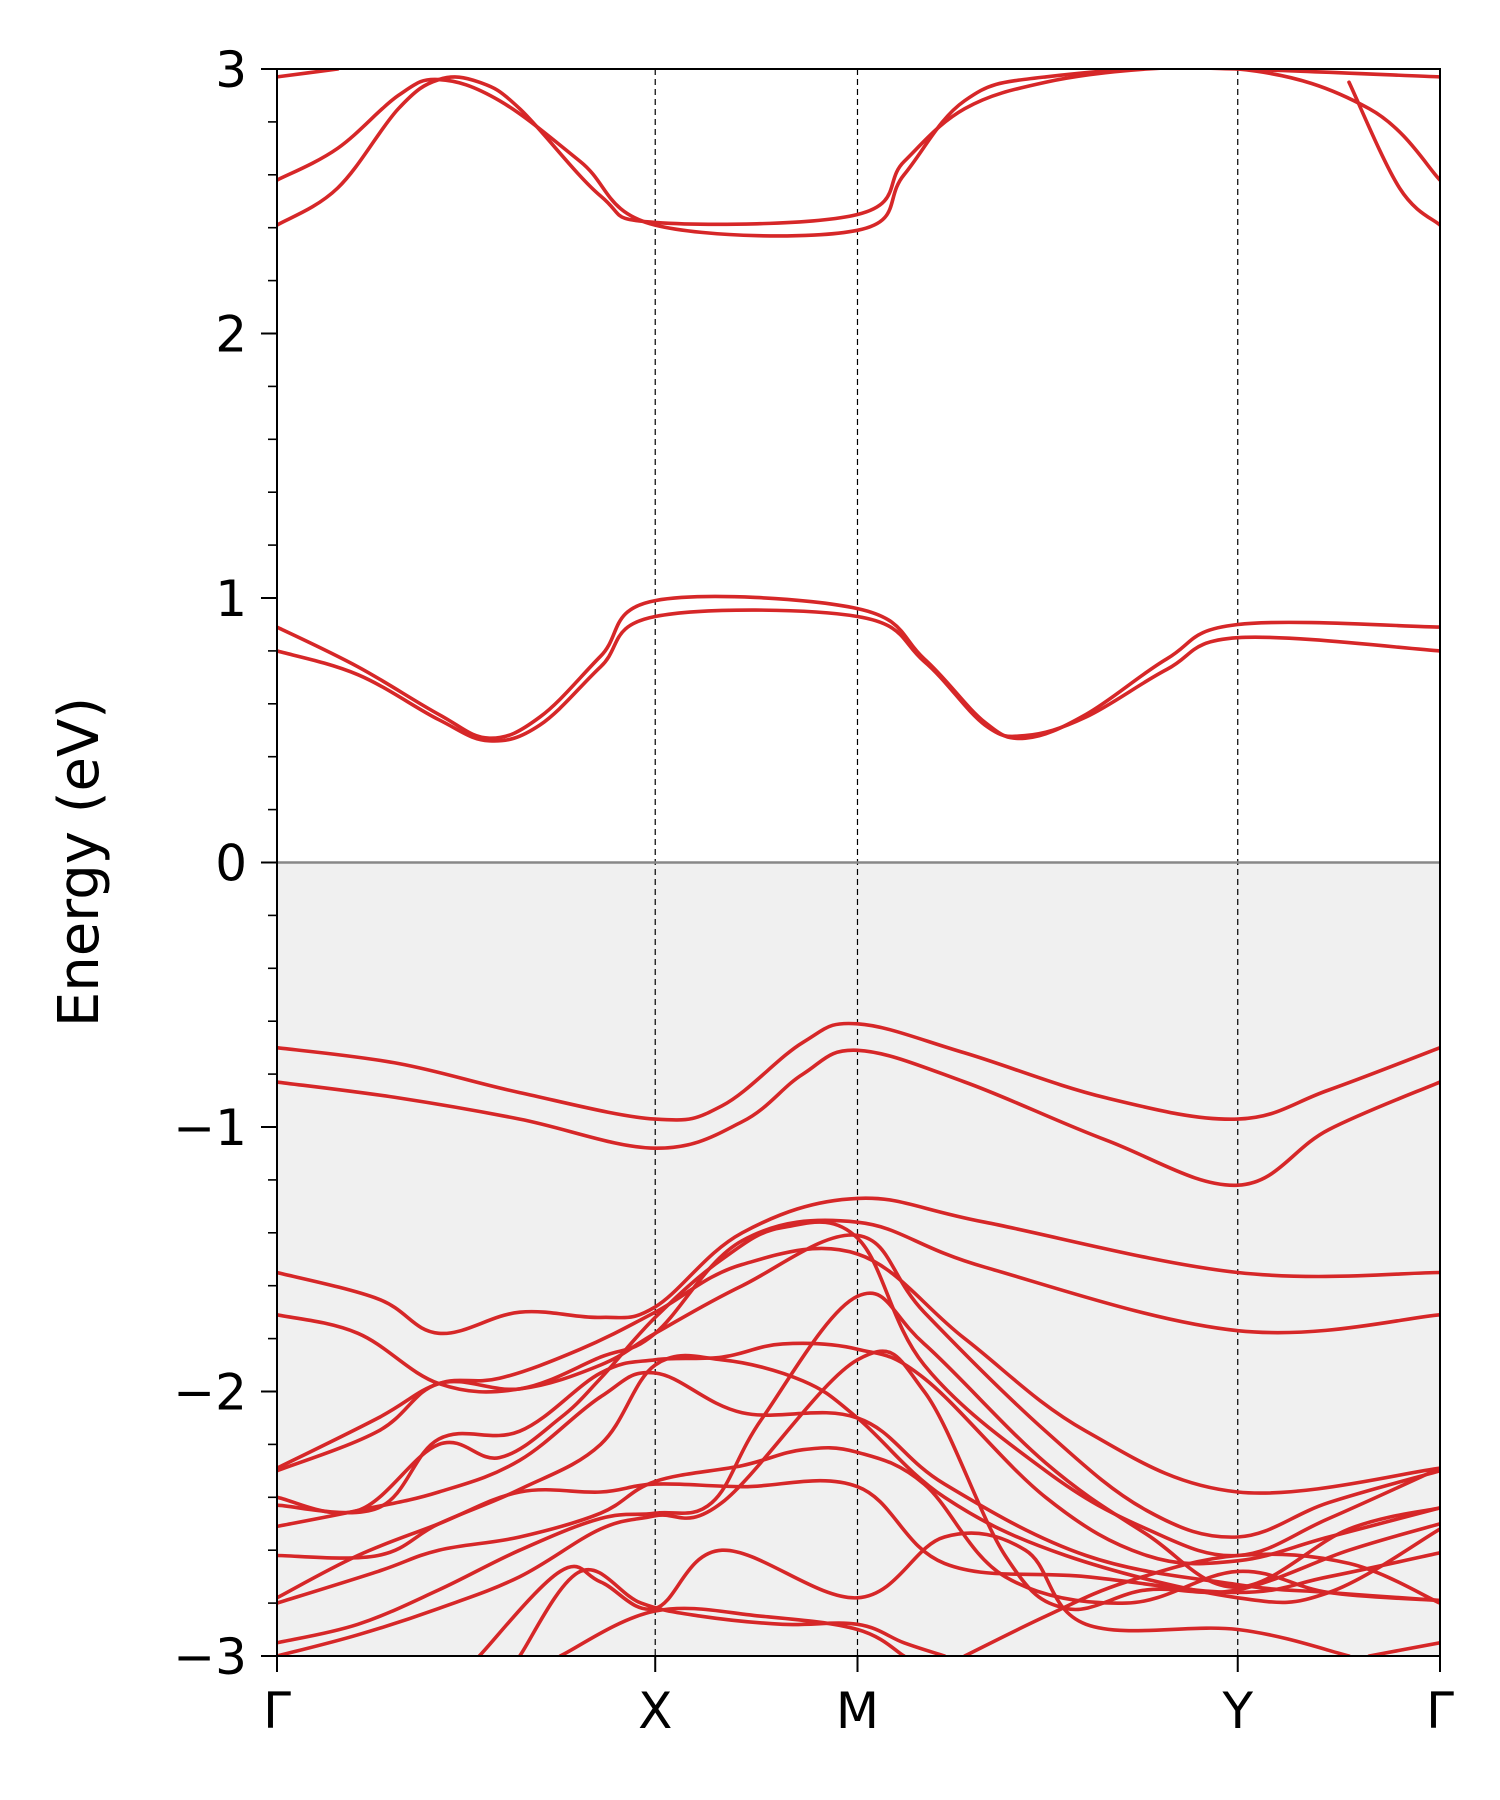 This screenshot has height=1800, width=1500. Describe the element at coordinates (231, 70) in the screenshot. I see `y-tick-label: 3` at that location.